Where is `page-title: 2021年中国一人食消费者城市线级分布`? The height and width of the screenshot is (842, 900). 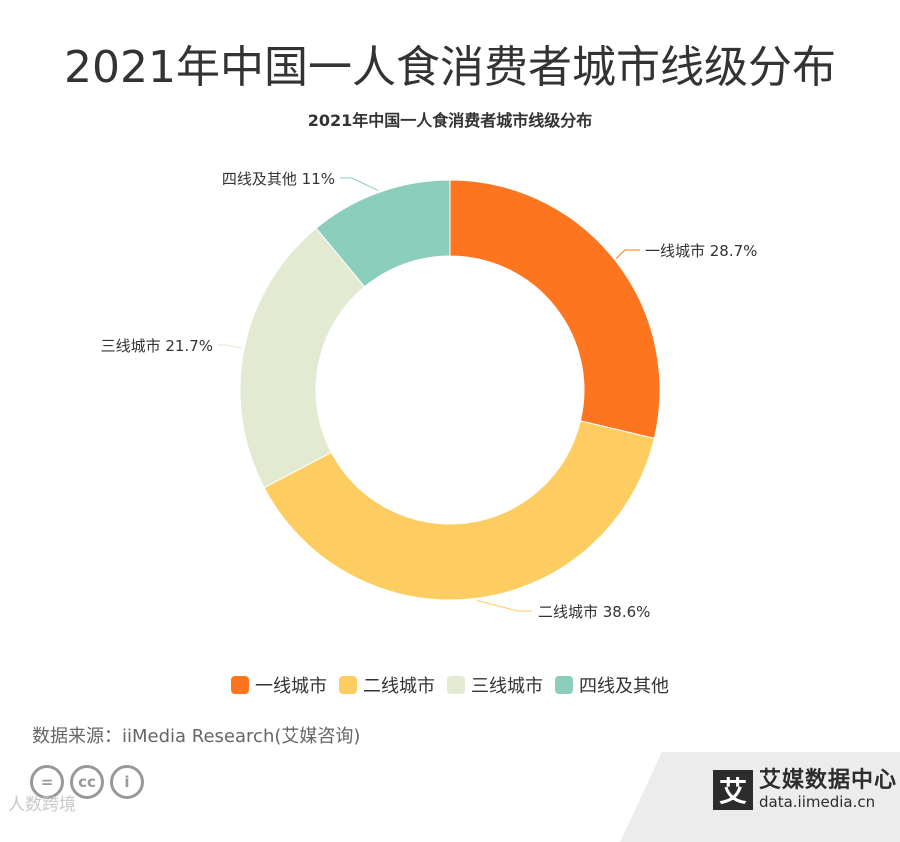
page-title: 2021年中国一人食消费者城市线级分布 is located at coordinates (450, 67).